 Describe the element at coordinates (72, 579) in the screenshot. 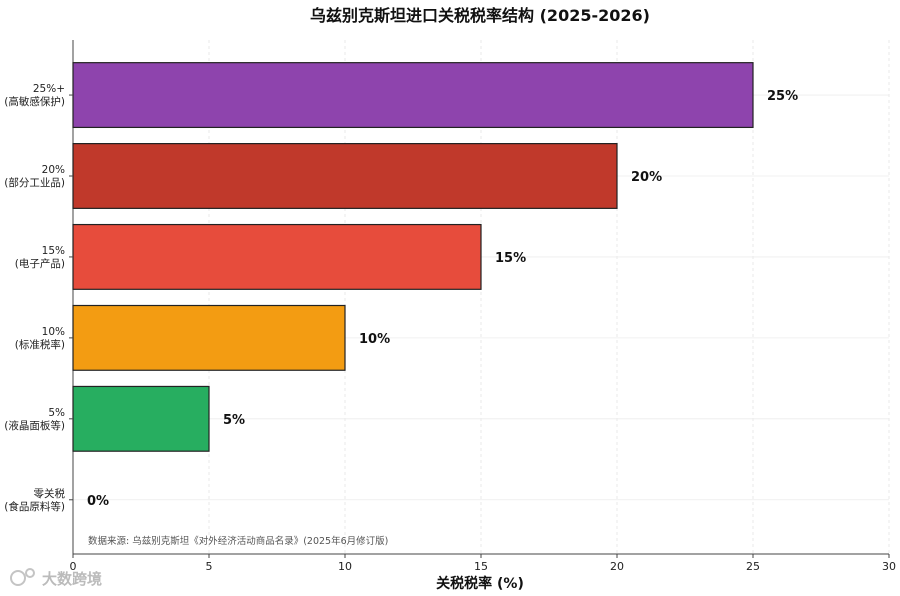

I see `watermark-text: 大数跨境` at that location.